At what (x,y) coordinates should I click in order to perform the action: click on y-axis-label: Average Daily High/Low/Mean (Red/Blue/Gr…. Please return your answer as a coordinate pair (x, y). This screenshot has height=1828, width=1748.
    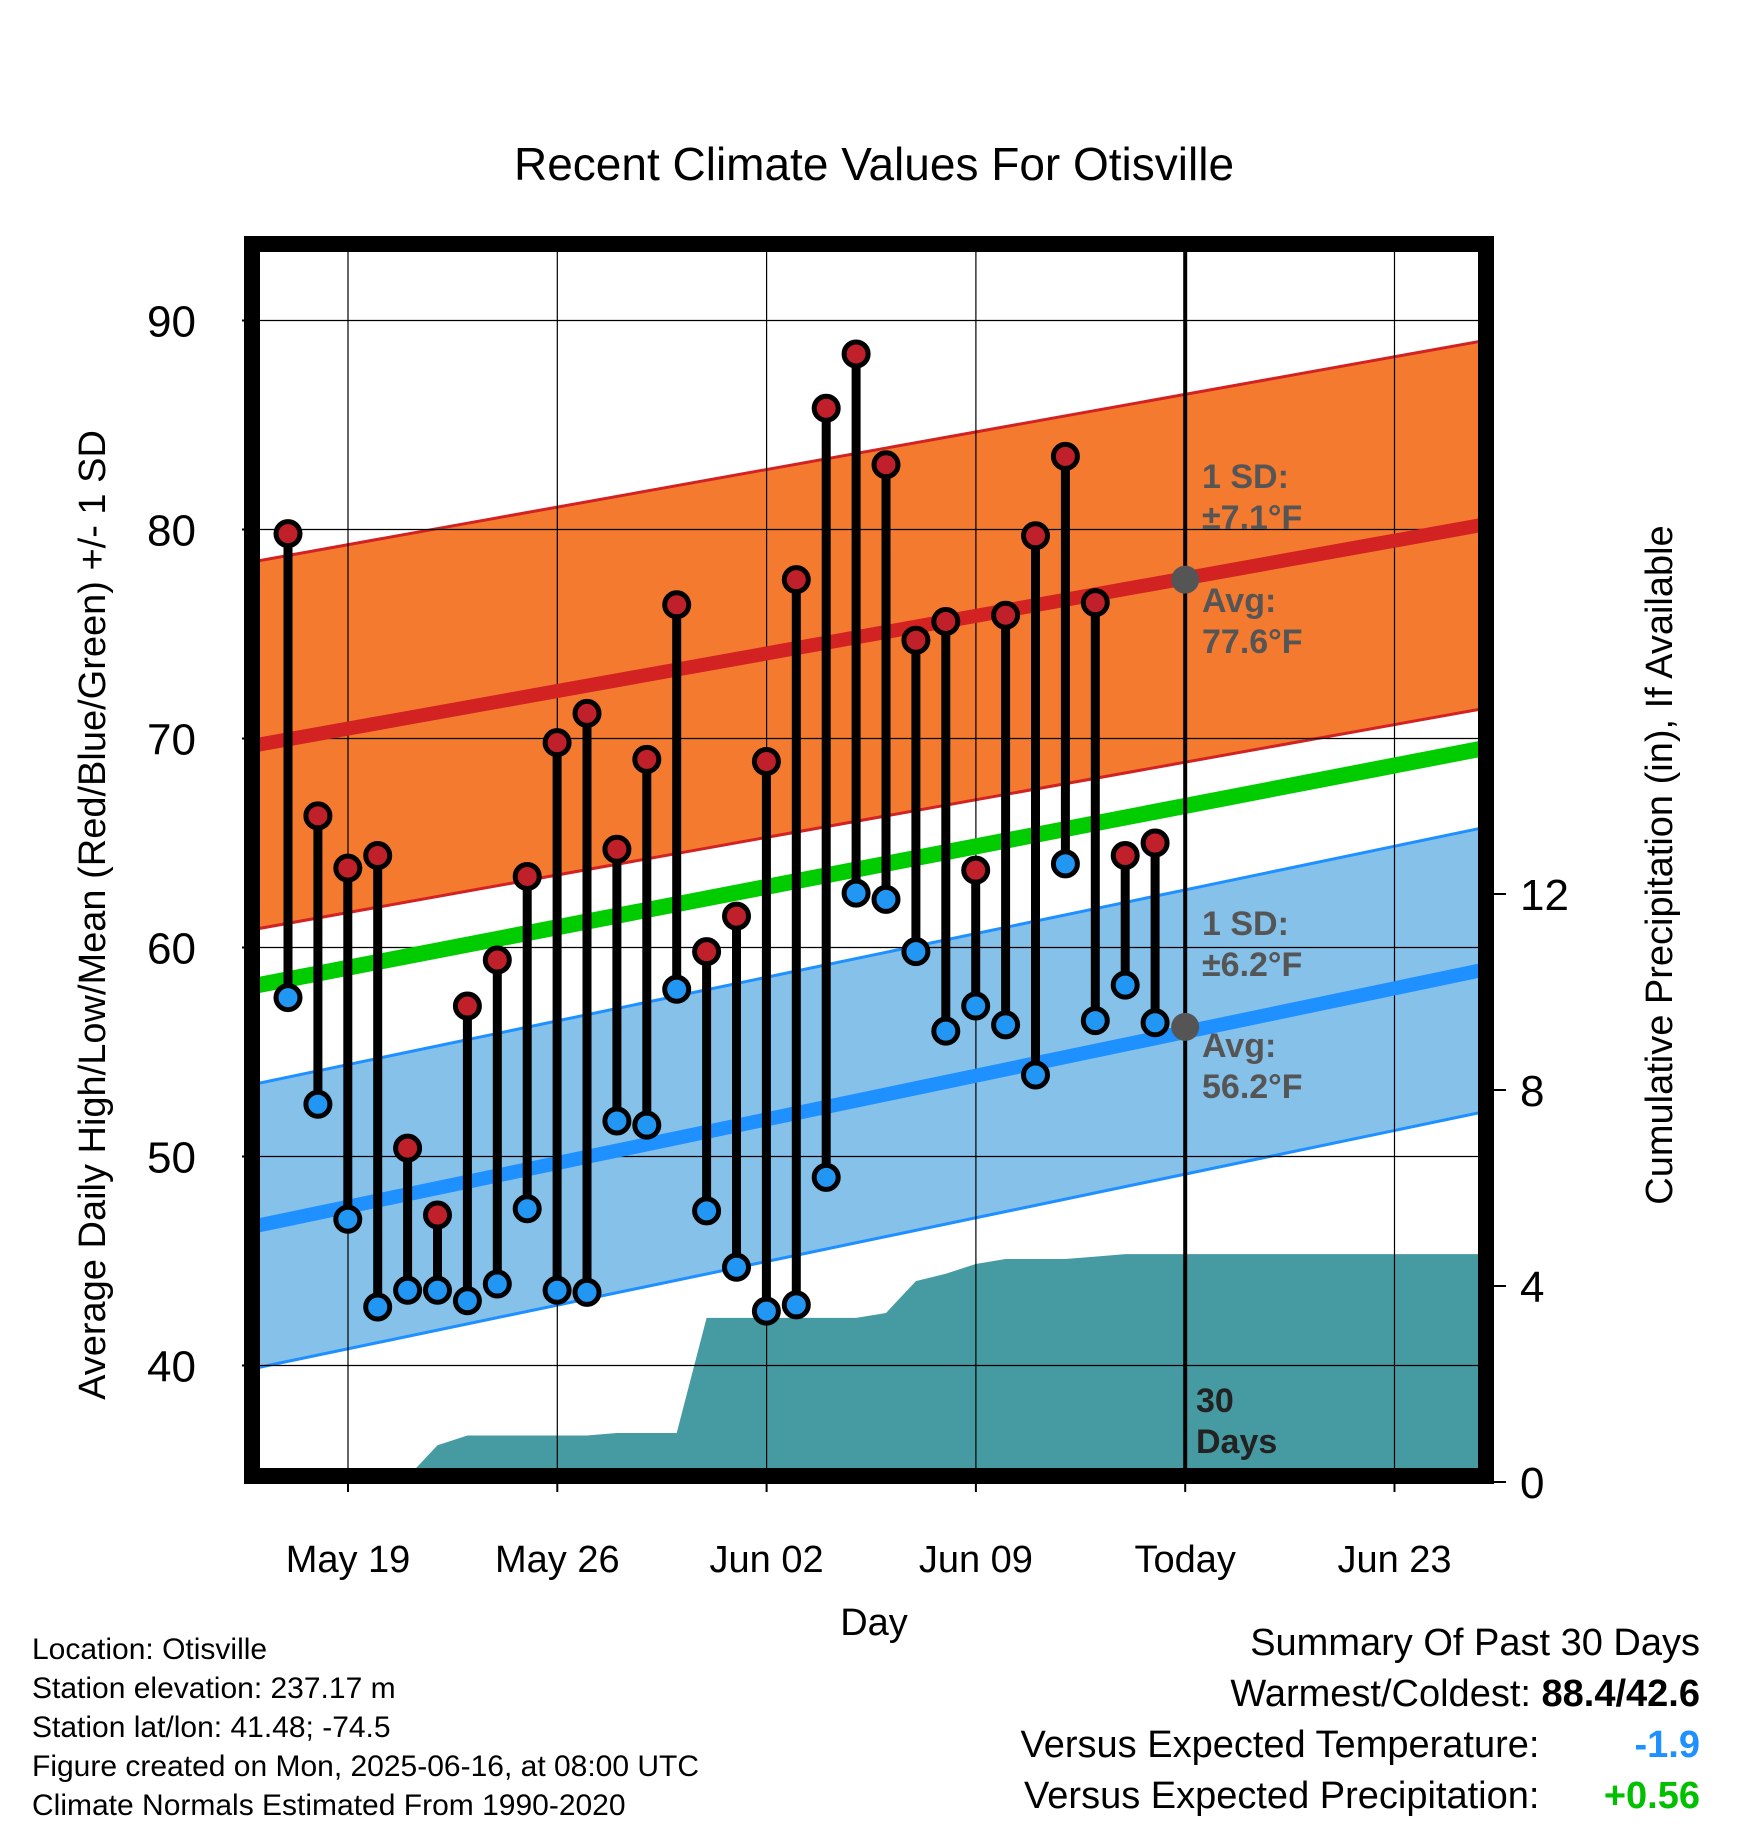
    Looking at the image, I should click on (93, 915).